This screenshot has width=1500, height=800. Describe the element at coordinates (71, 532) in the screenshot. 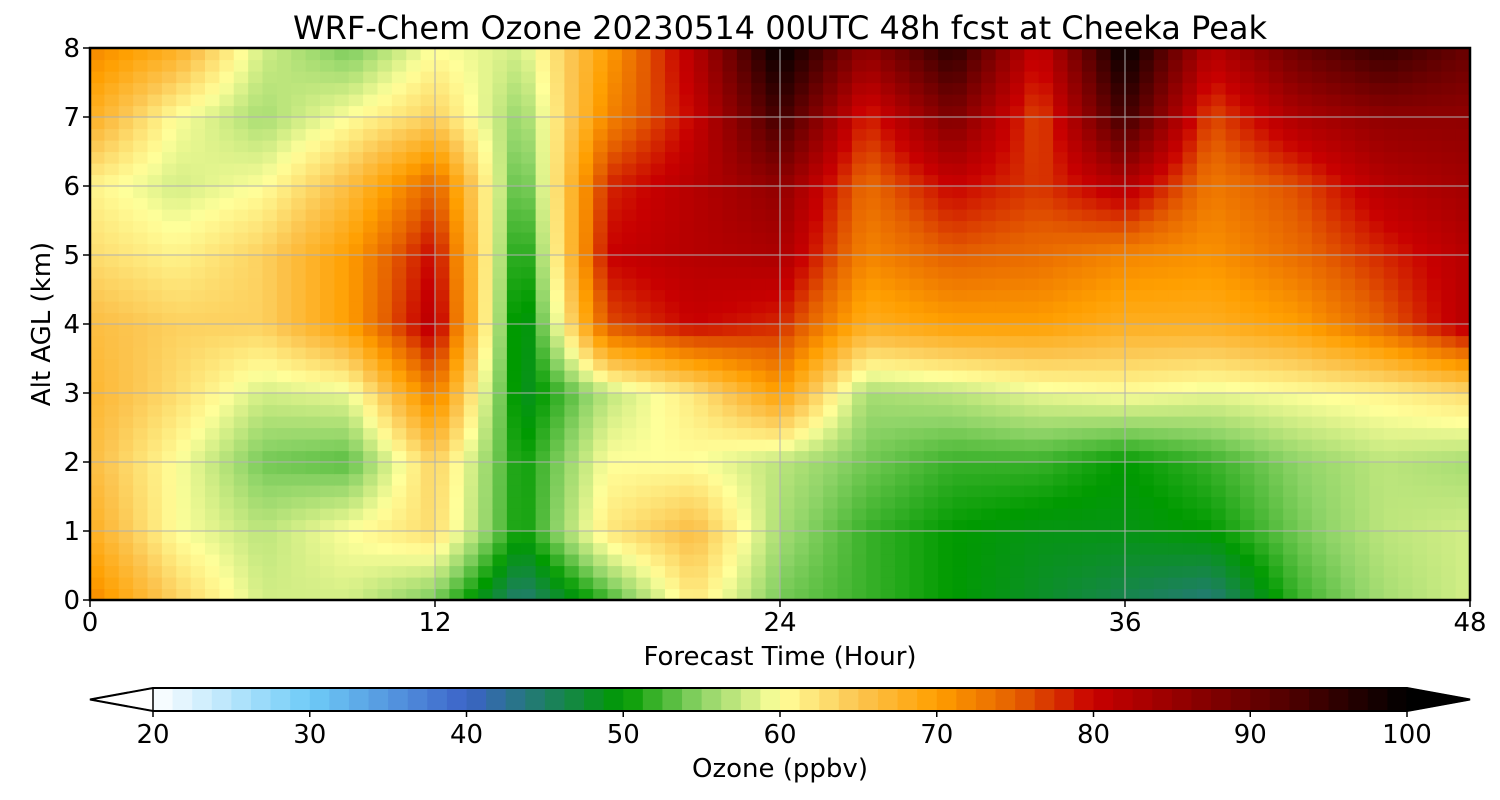

I see `y-tick-label: 1` at that location.